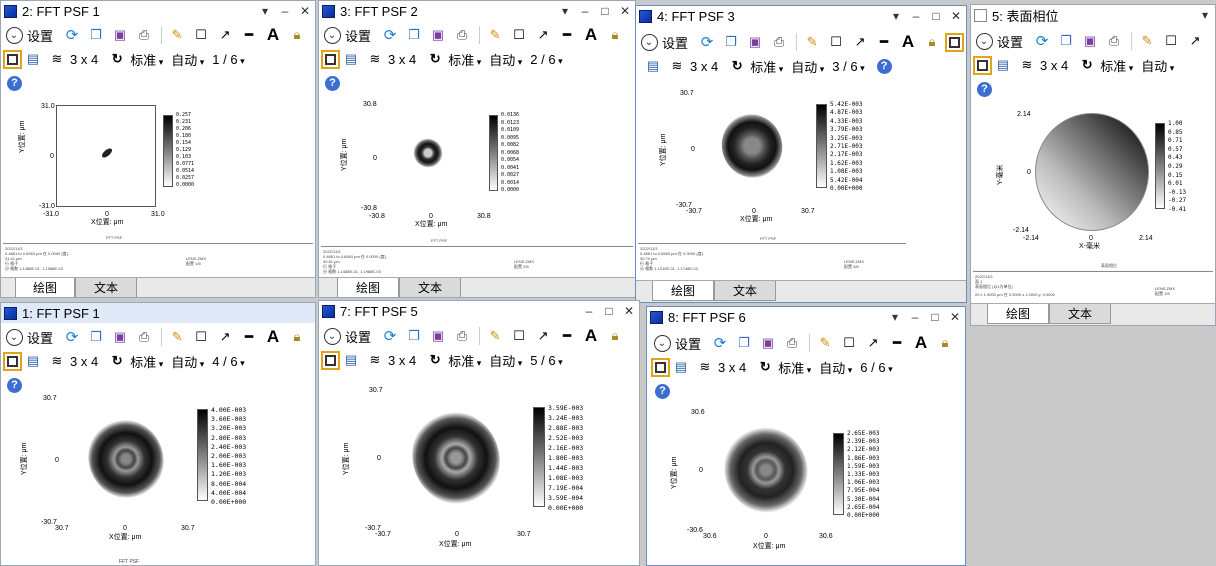 This screenshot has width=1216, height=566. I want to click on window-titlebar: 1: FFT PSF 1, so click(158, 313).